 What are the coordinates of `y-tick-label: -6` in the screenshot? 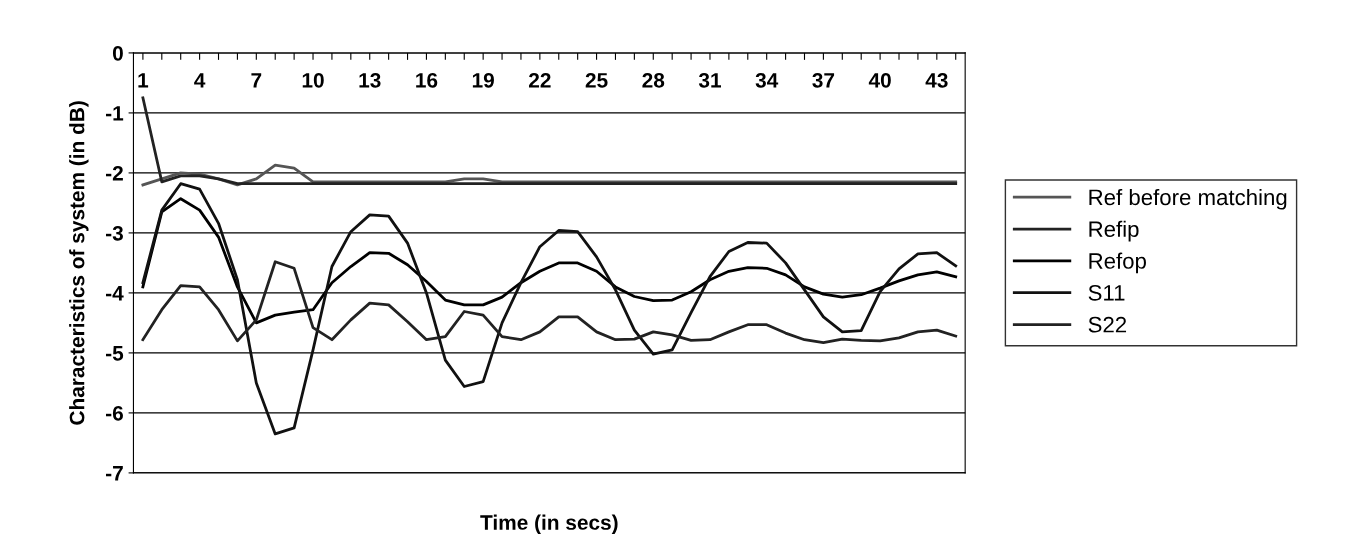 It's located at (114, 413).